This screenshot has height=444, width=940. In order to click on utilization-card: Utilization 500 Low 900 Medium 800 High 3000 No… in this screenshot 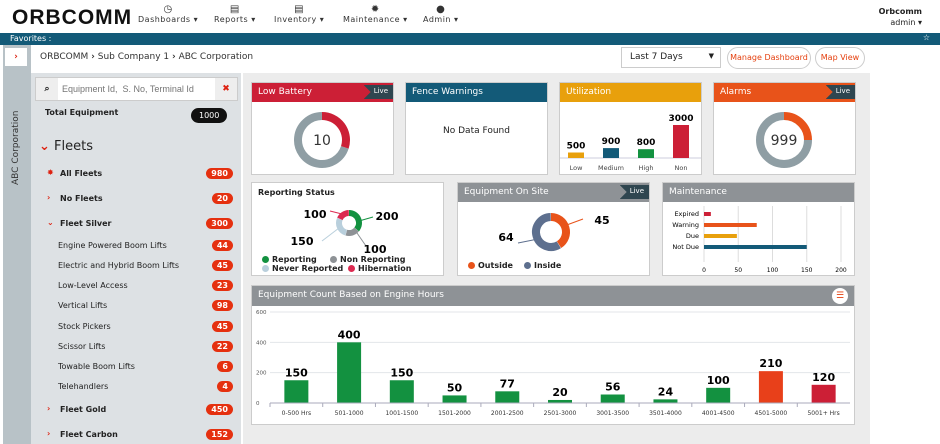, I will do `click(630, 128)`.